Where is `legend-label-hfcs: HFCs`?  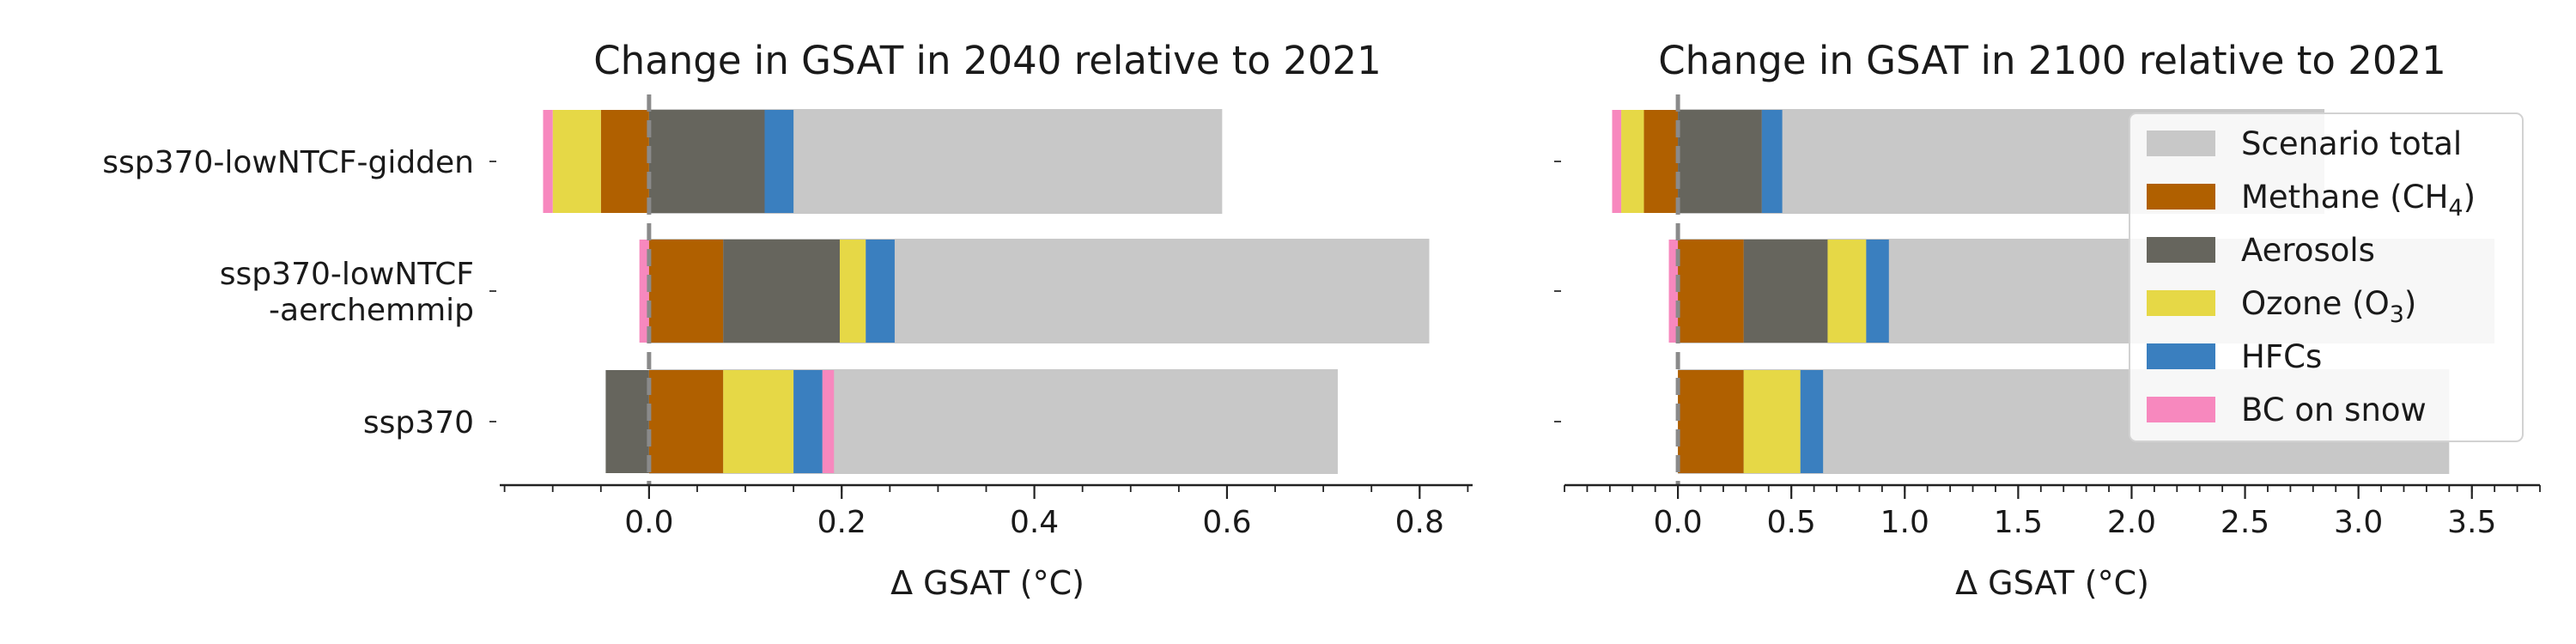 legend-label-hfcs: HFCs is located at coordinates (2281, 356).